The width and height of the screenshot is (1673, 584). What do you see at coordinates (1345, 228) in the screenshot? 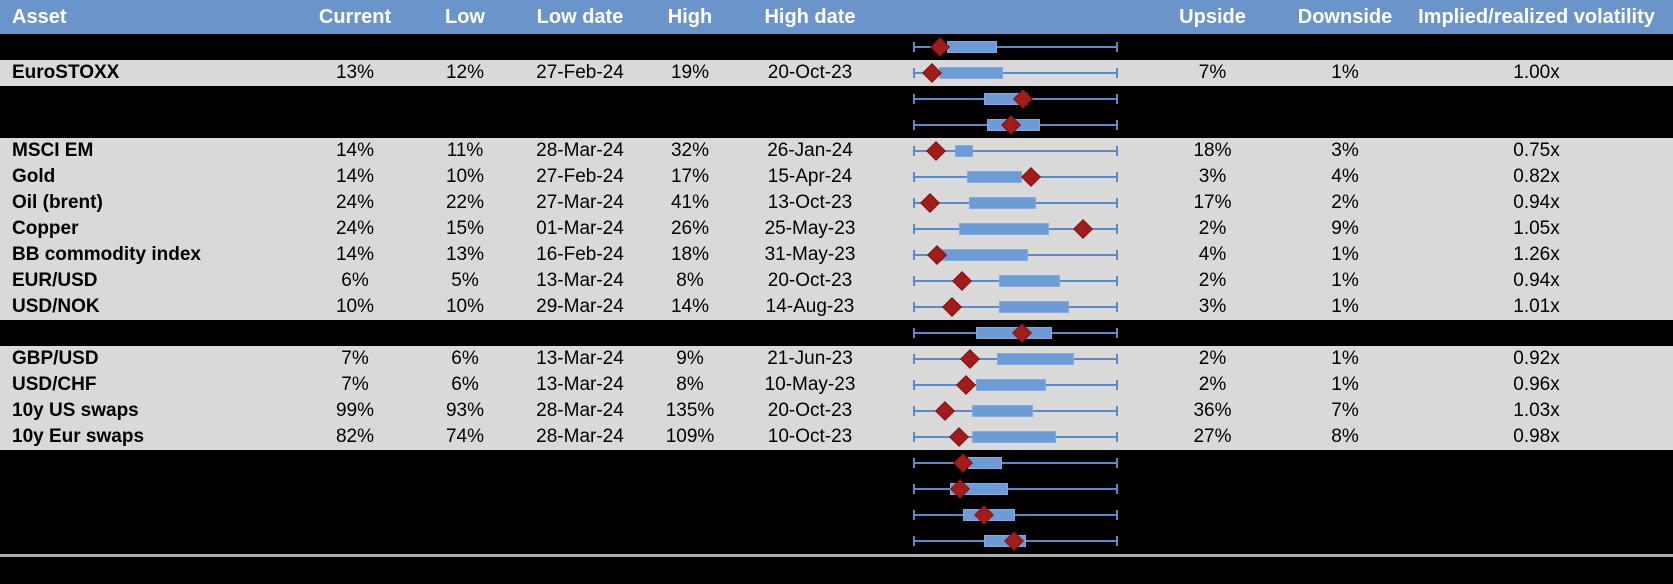
I see `cell-downside: 9%` at bounding box center [1345, 228].